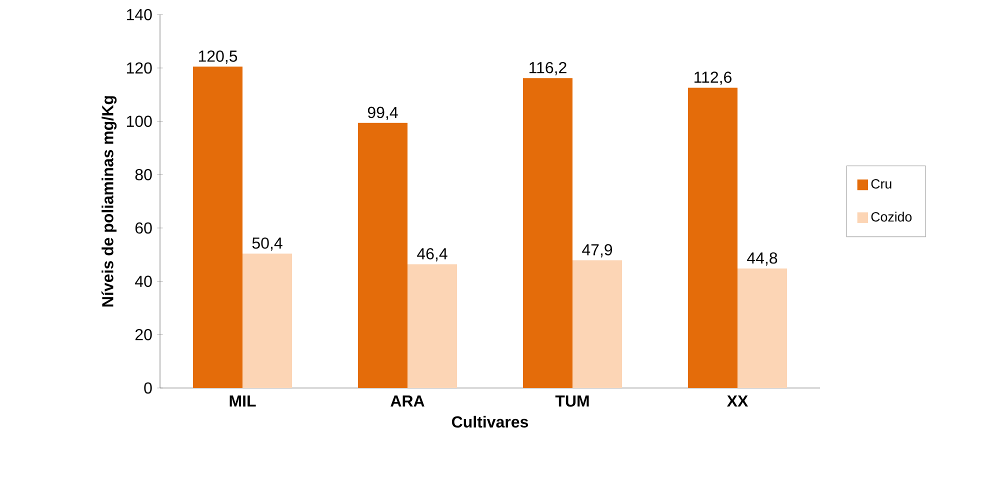 This screenshot has height=488, width=985. I want to click on data-label: 120,5, so click(218, 57).